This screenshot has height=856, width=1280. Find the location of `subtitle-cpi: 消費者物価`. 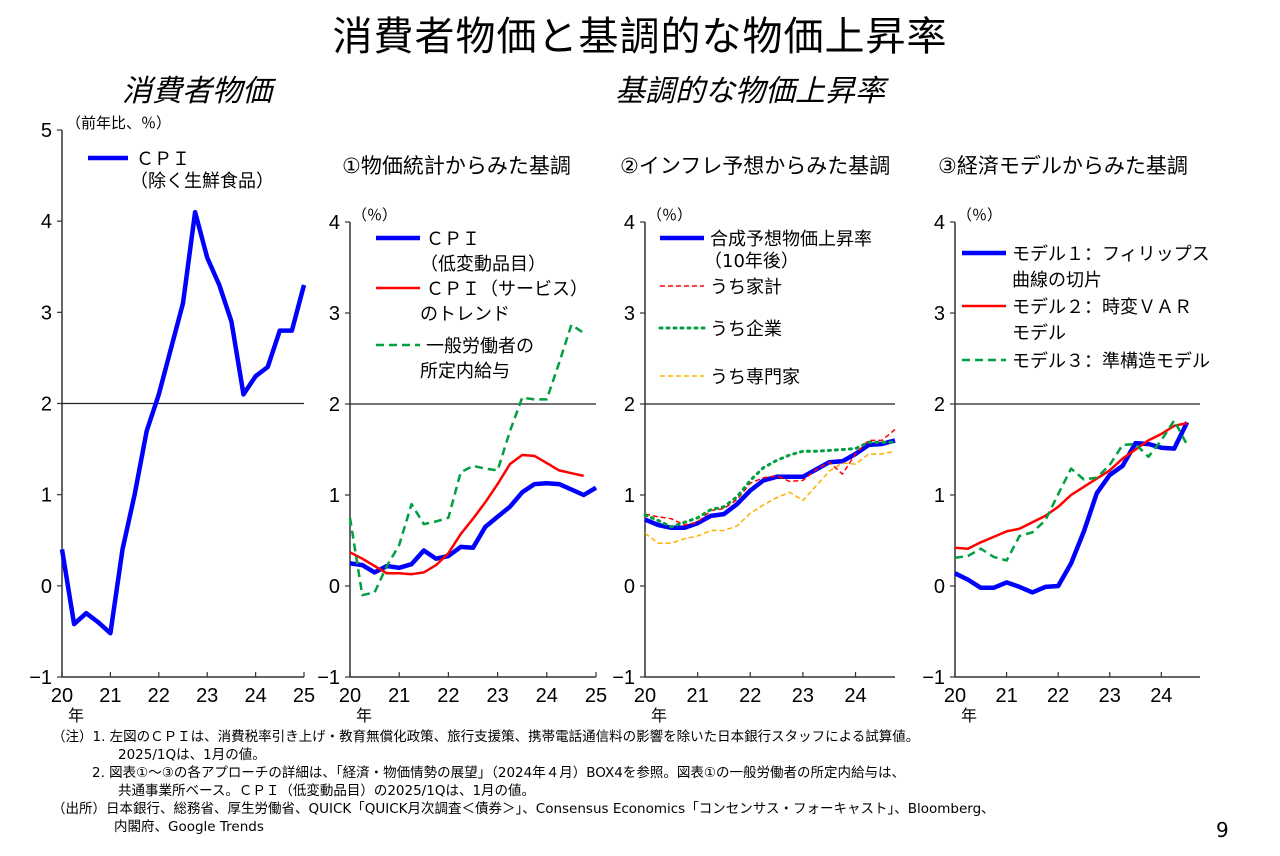

subtitle-cpi: 消費者物価 is located at coordinates (197, 91).